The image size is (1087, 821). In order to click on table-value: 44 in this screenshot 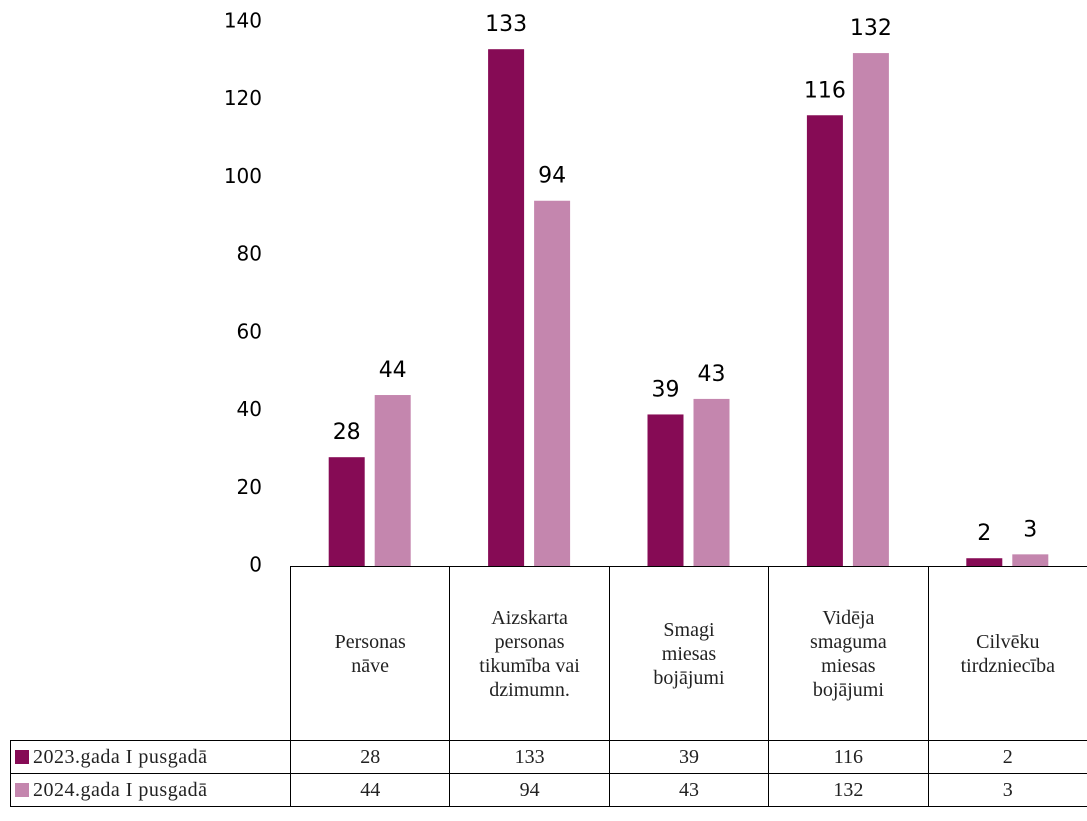, I will do `click(370, 790)`.